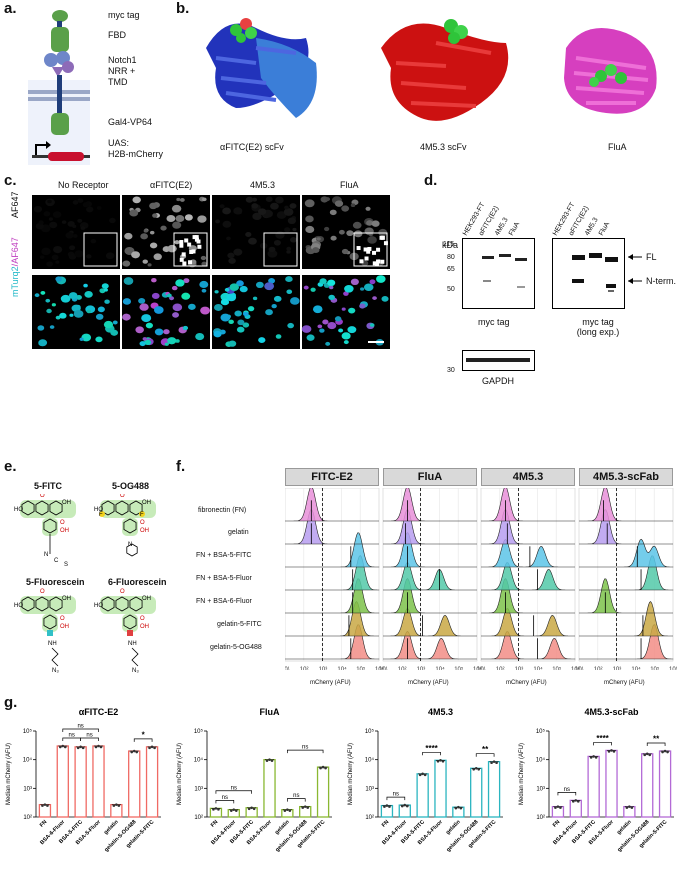 The image size is (685, 880). Describe the element at coordinates (634, 836) in the screenshot. I see `category-label: gelatin-5-OG488` at that location.